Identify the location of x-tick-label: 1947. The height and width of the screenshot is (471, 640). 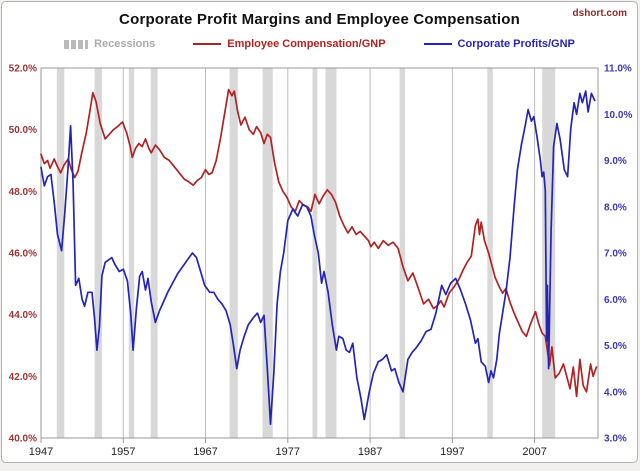
(41, 452).